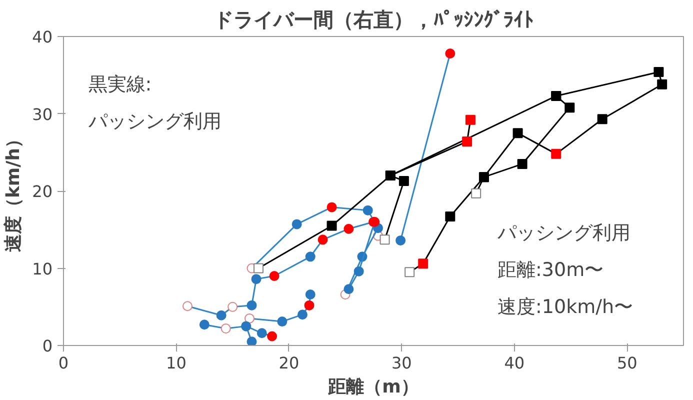  I want to click on x-tick-label: 40, so click(514, 363).